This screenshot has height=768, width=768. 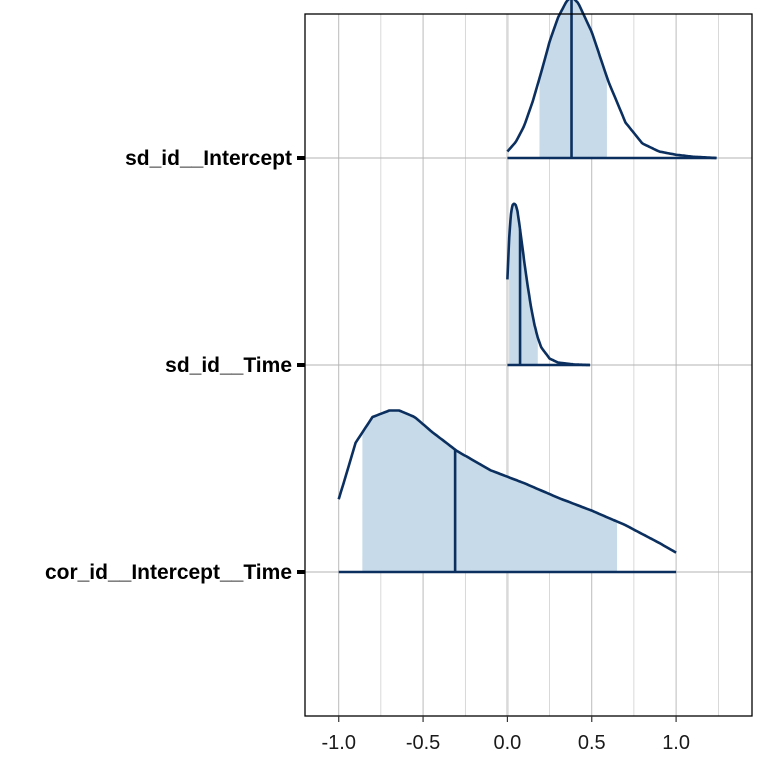 What do you see at coordinates (592, 743) in the screenshot?
I see `x-tick-label: 0.5` at bounding box center [592, 743].